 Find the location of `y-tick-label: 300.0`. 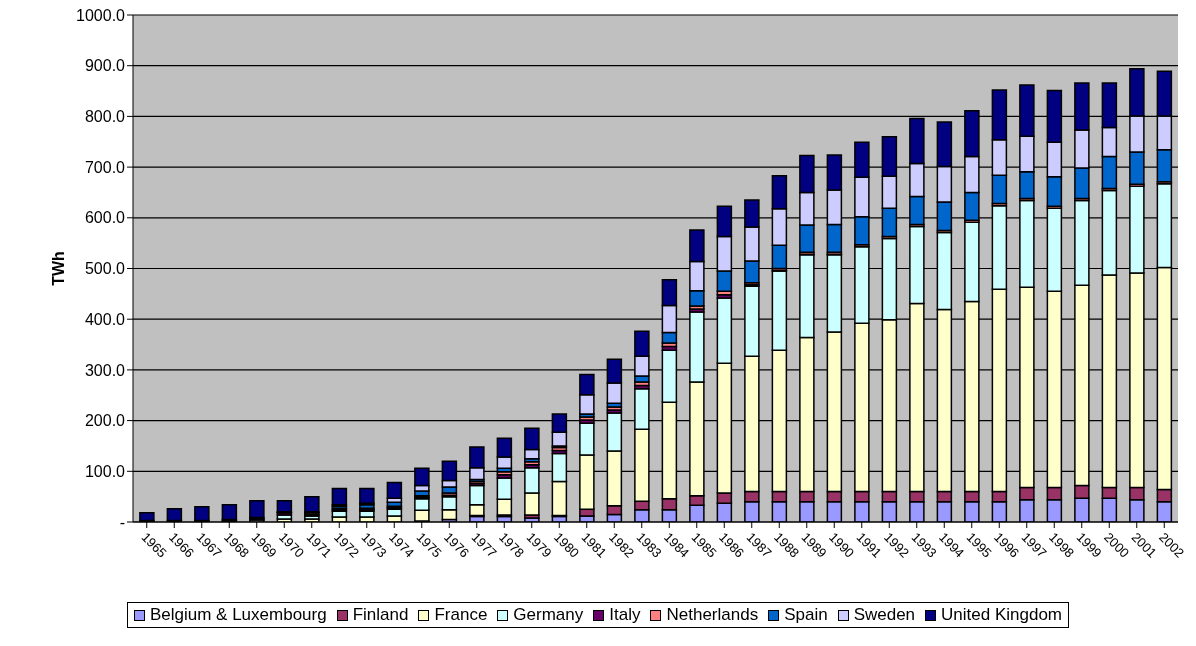

y-tick-label: 300.0 is located at coordinates (105, 370).